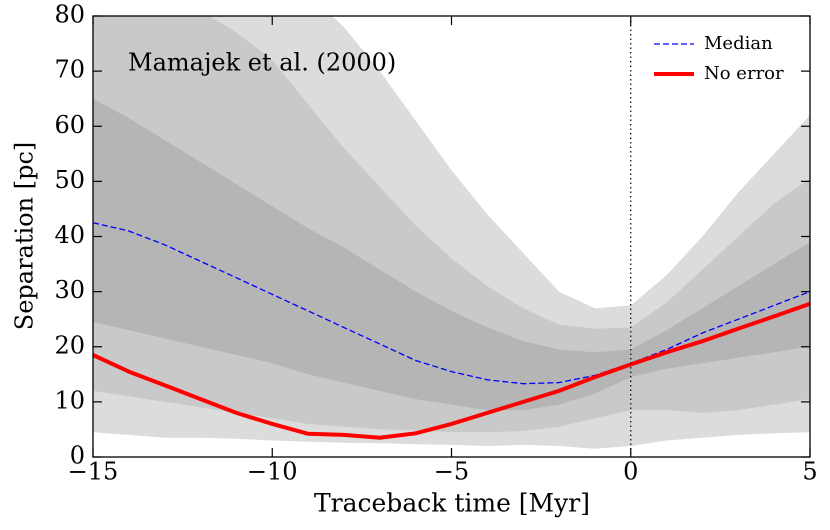 The image size is (830, 530). What do you see at coordinates (93, 472) in the screenshot?
I see `x-tick-label: −15` at bounding box center [93, 472].